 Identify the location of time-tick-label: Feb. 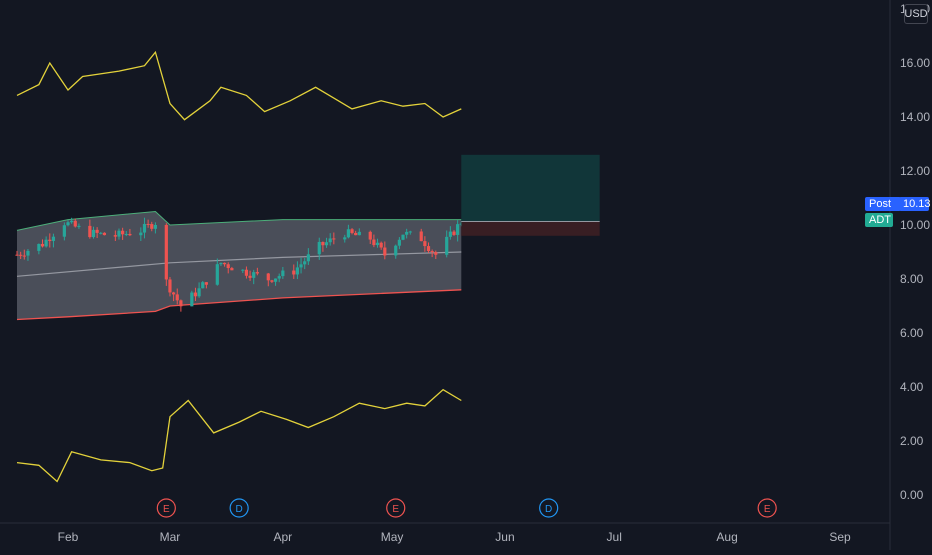
(68, 537).